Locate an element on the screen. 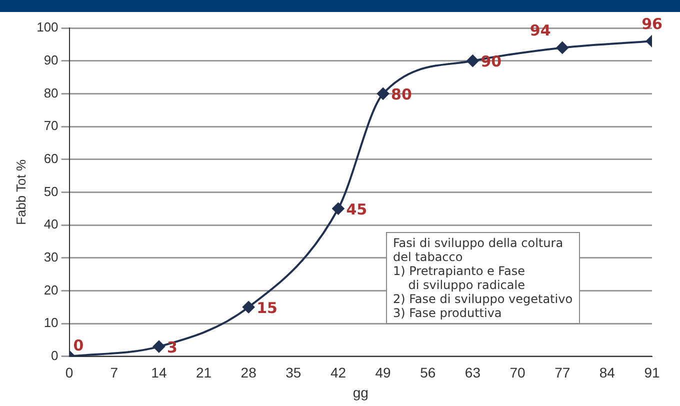  y-tick-label: 20 is located at coordinates (51, 290).